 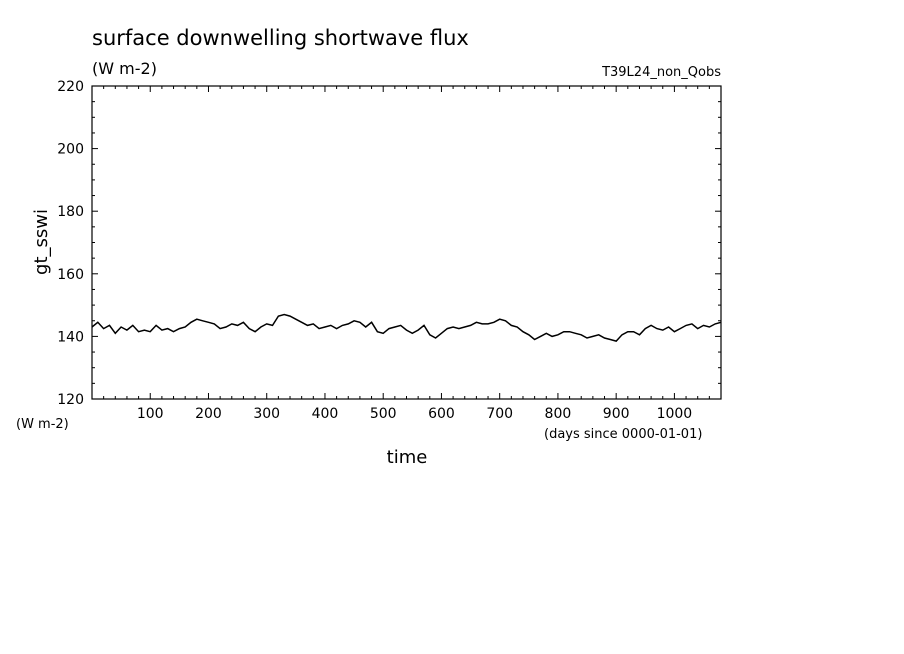 I want to click on series-line, so click(x=406, y=327).